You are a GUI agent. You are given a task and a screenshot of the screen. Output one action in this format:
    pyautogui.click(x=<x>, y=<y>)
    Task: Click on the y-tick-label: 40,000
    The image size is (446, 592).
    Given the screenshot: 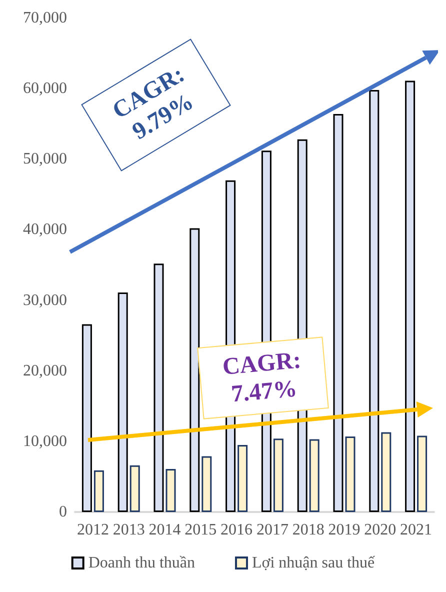 What is the action you would take?
    pyautogui.click(x=45, y=229)
    